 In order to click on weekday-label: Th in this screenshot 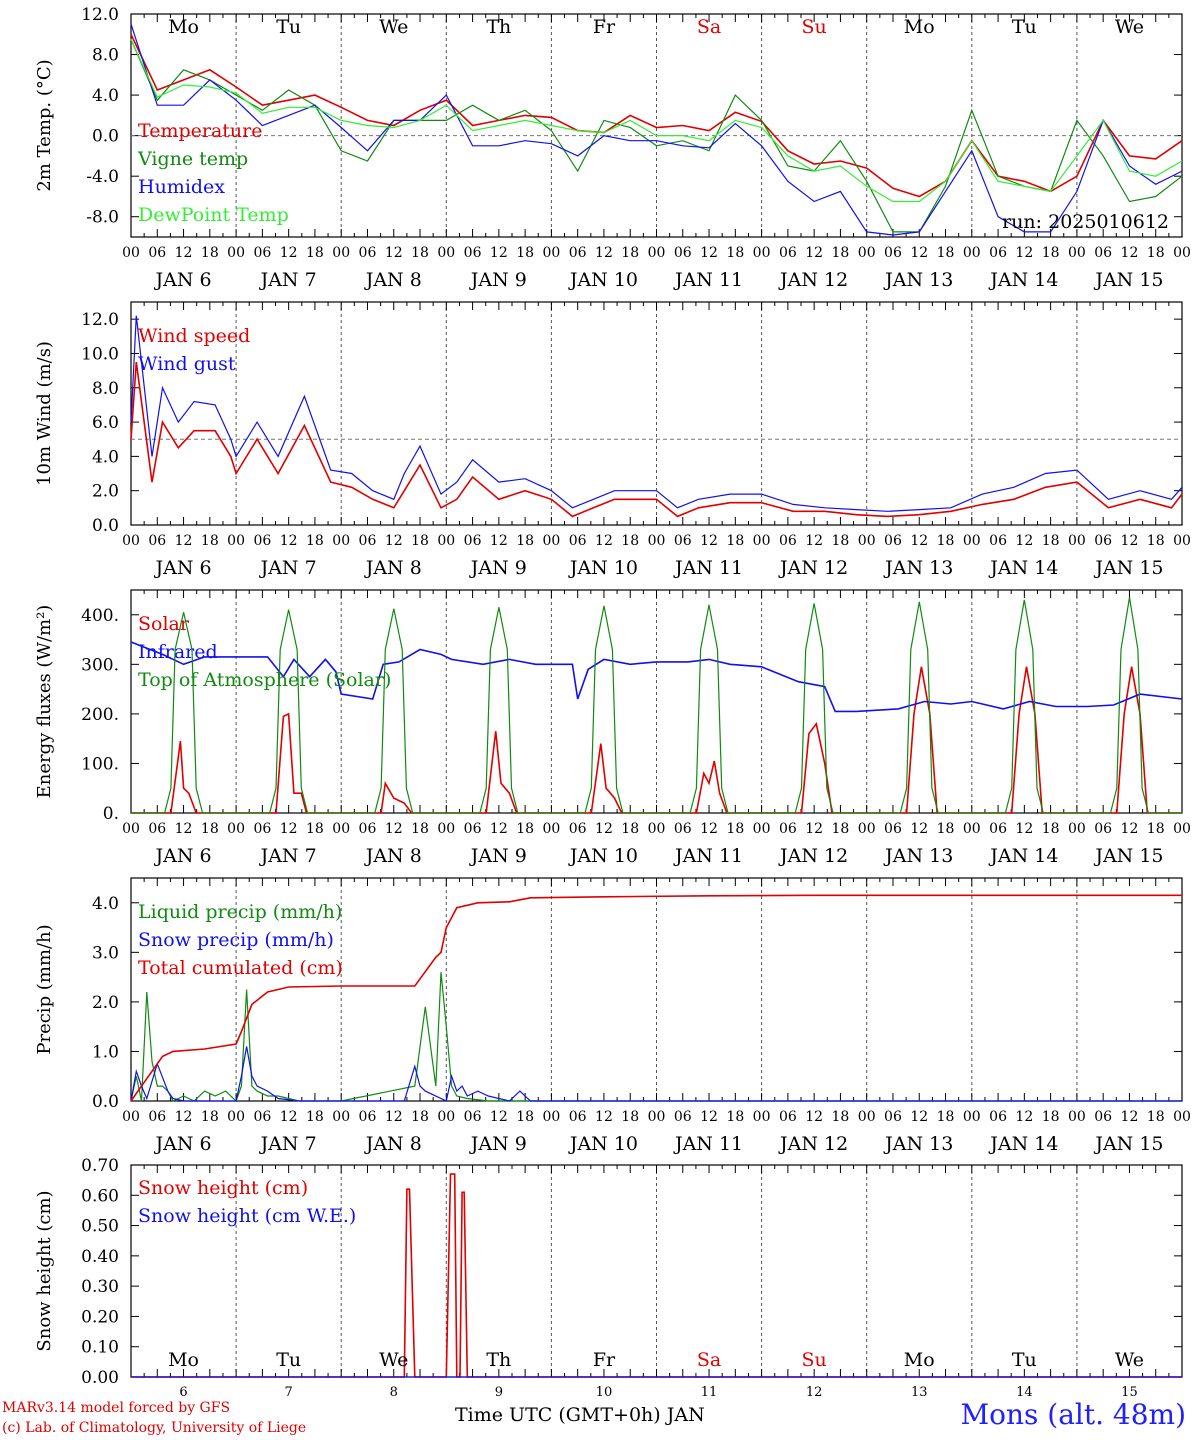, I will do `click(498, 1360)`.